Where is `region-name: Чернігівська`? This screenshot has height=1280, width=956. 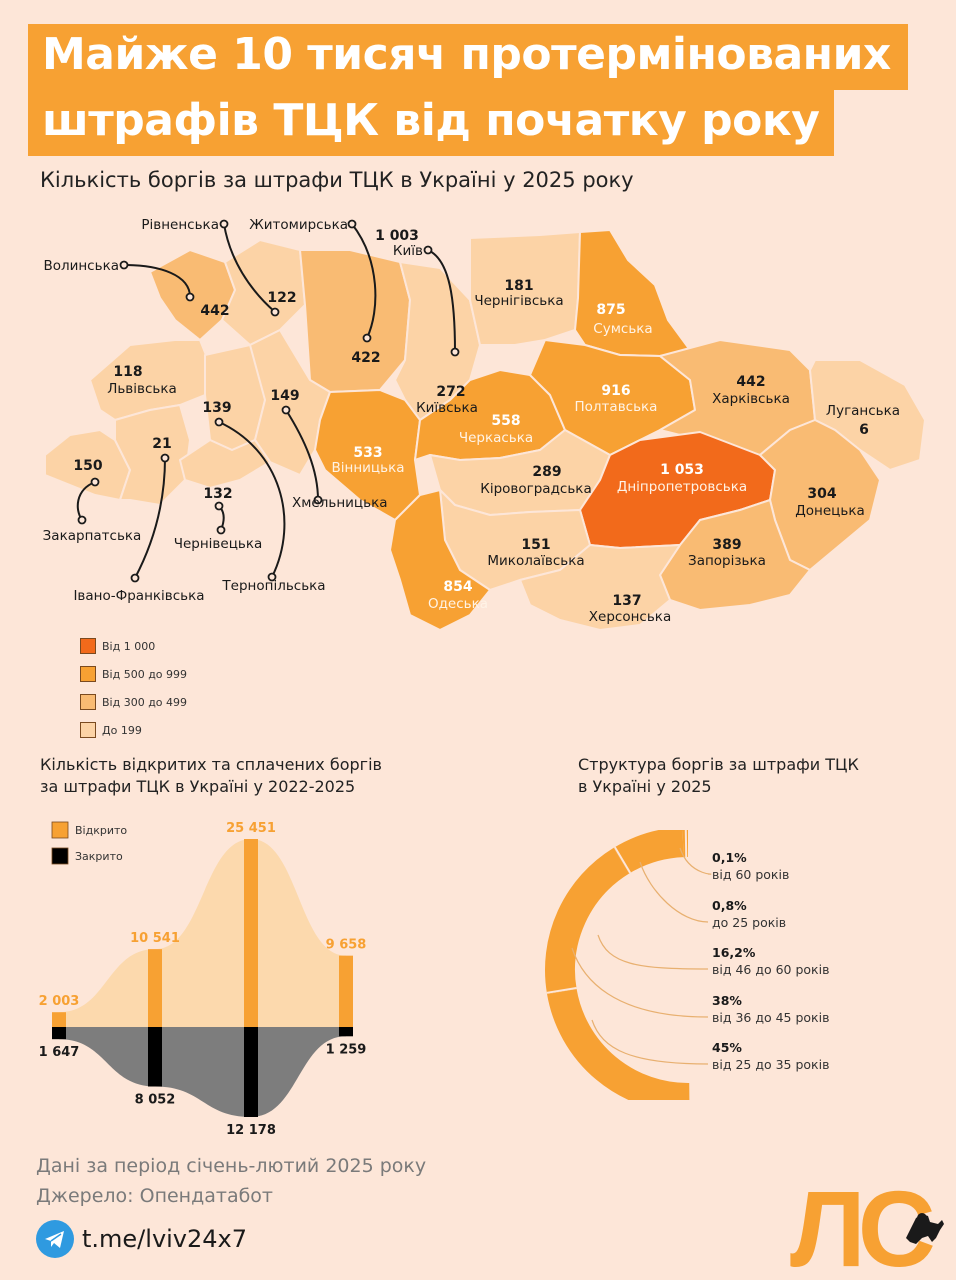 region-name: Чернігівська is located at coordinates (518, 301).